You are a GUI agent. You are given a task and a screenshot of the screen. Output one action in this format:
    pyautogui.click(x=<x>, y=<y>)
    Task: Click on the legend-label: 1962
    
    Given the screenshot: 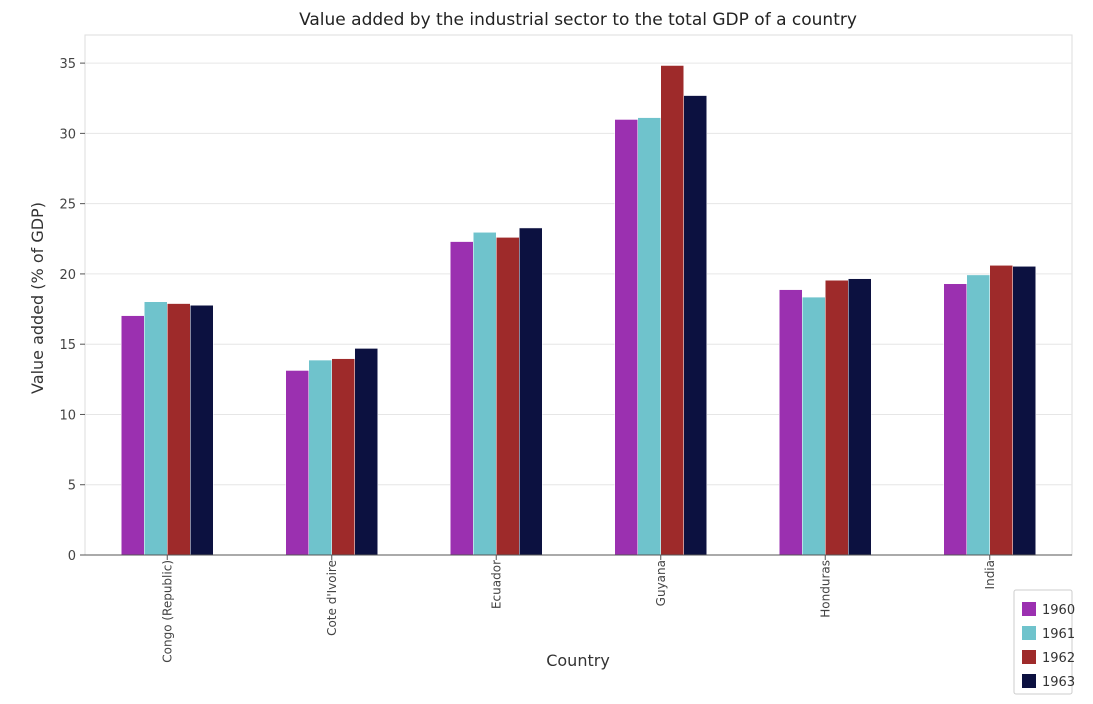 What is the action you would take?
    pyautogui.click(x=1058, y=658)
    